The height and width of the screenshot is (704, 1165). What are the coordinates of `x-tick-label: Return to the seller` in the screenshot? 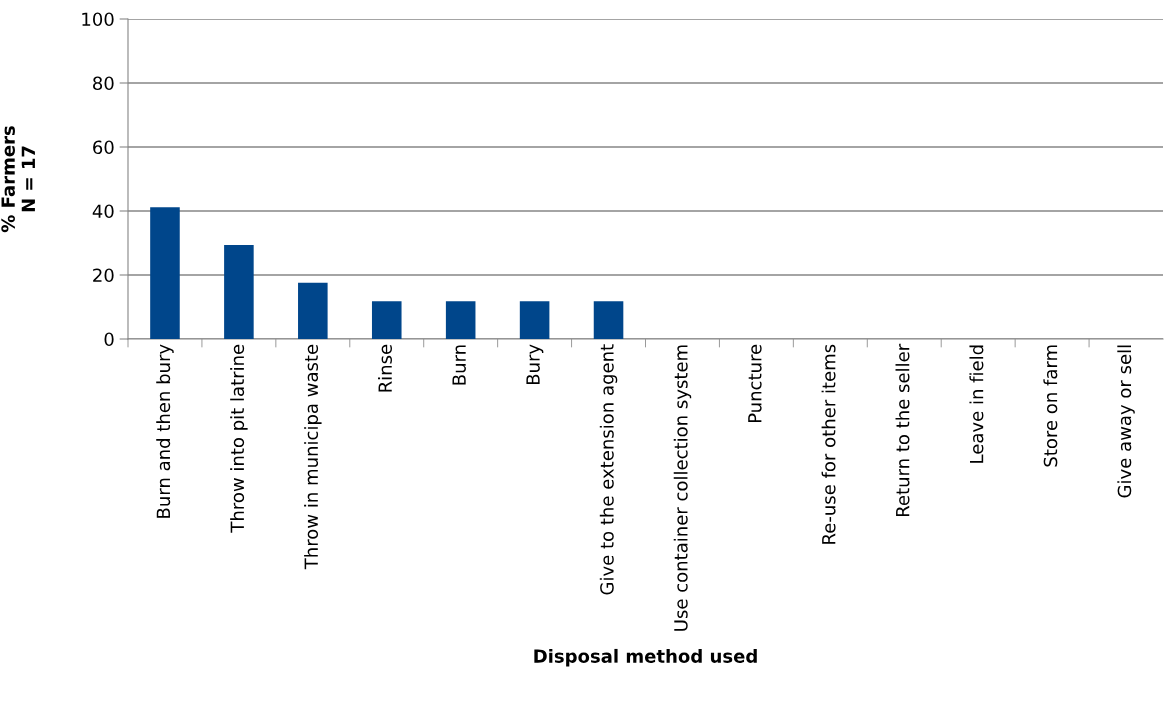 It's located at (902, 430).